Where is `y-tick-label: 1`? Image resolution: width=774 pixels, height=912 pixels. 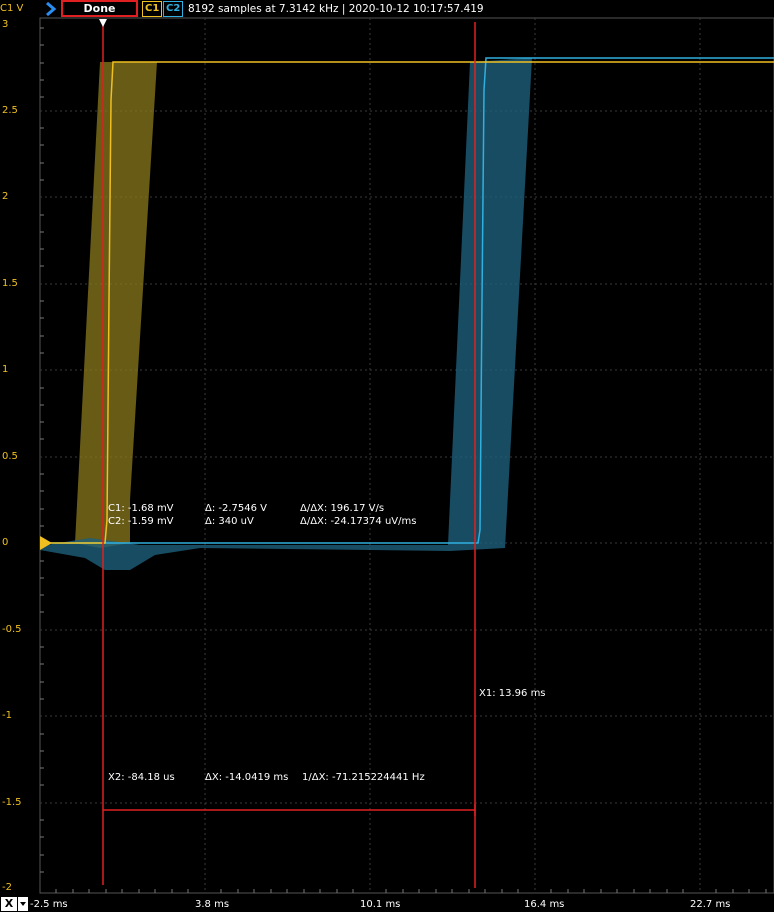 y-tick-label: 1 is located at coordinates (5, 369).